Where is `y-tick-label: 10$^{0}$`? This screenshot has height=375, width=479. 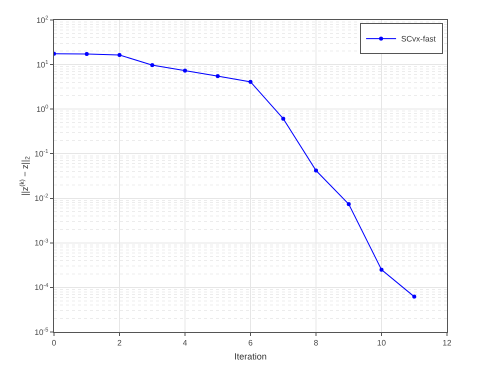 y-tick-label: 10$^{0}$ is located at coordinates (42, 109).